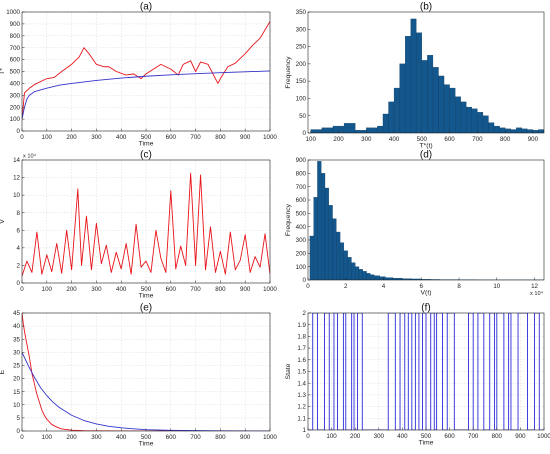 The width and height of the screenshot is (550, 454). Describe the element at coordinates (146, 308) in the screenshot. I see `panel-label: (e)` at that location.